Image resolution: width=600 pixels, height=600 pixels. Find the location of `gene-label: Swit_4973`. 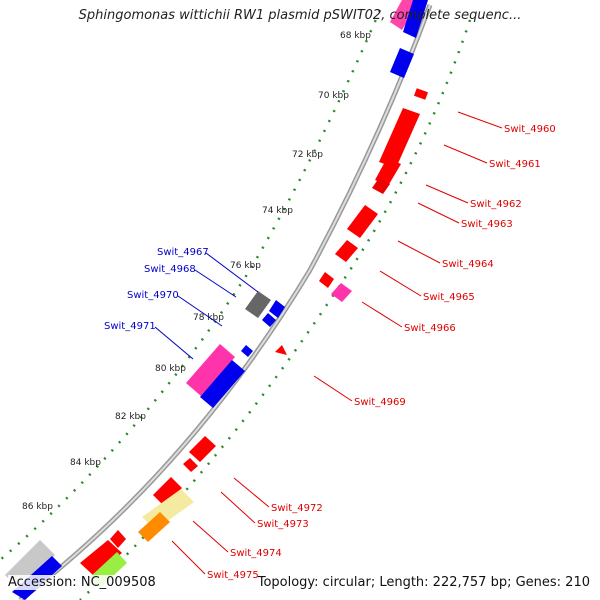

gene-label: Swit_4973 is located at coordinates (283, 524).